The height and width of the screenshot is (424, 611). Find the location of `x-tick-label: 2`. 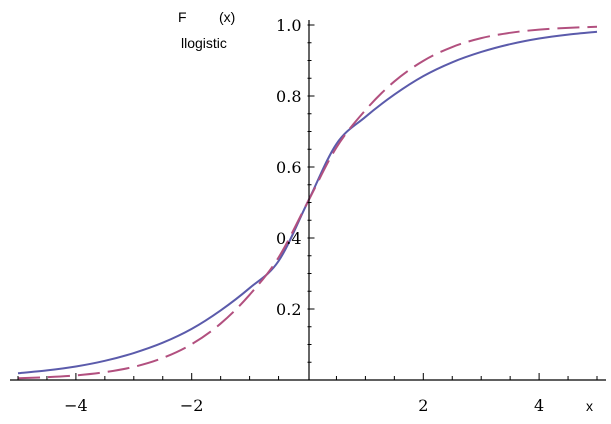

x-tick-label: 2 is located at coordinates (423, 405).